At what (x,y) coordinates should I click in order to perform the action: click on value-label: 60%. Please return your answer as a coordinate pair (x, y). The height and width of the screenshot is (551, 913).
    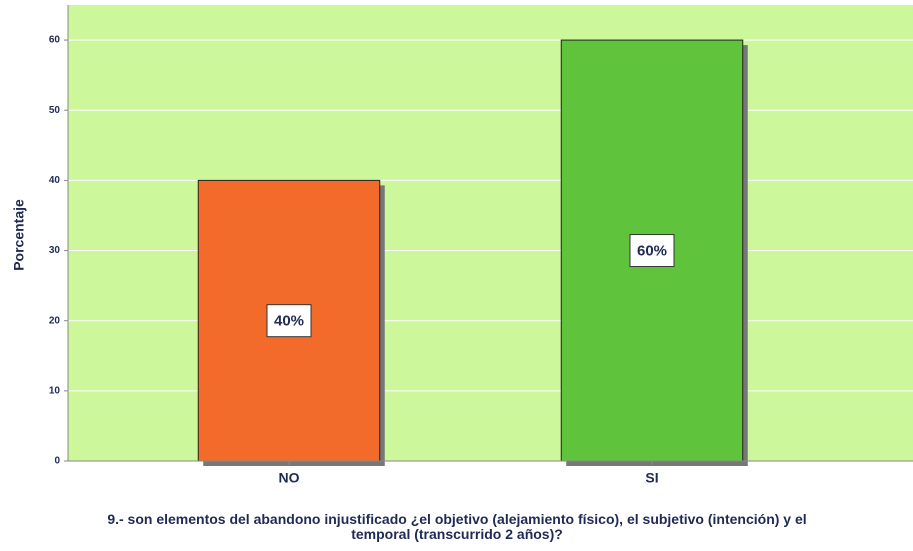
    Looking at the image, I should click on (652, 251).